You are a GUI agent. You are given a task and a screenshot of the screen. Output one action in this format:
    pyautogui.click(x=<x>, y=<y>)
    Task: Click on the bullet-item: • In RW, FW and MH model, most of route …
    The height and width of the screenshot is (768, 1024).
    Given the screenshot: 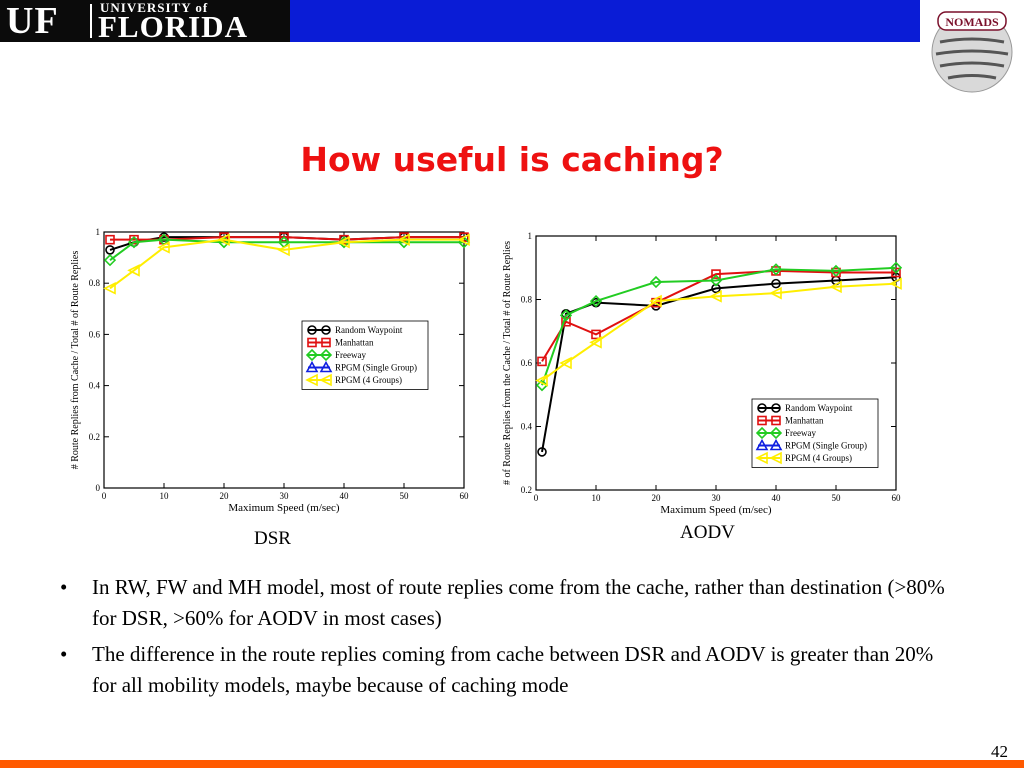 What is the action you would take?
    pyautogui.click(x=510, y=603)
    